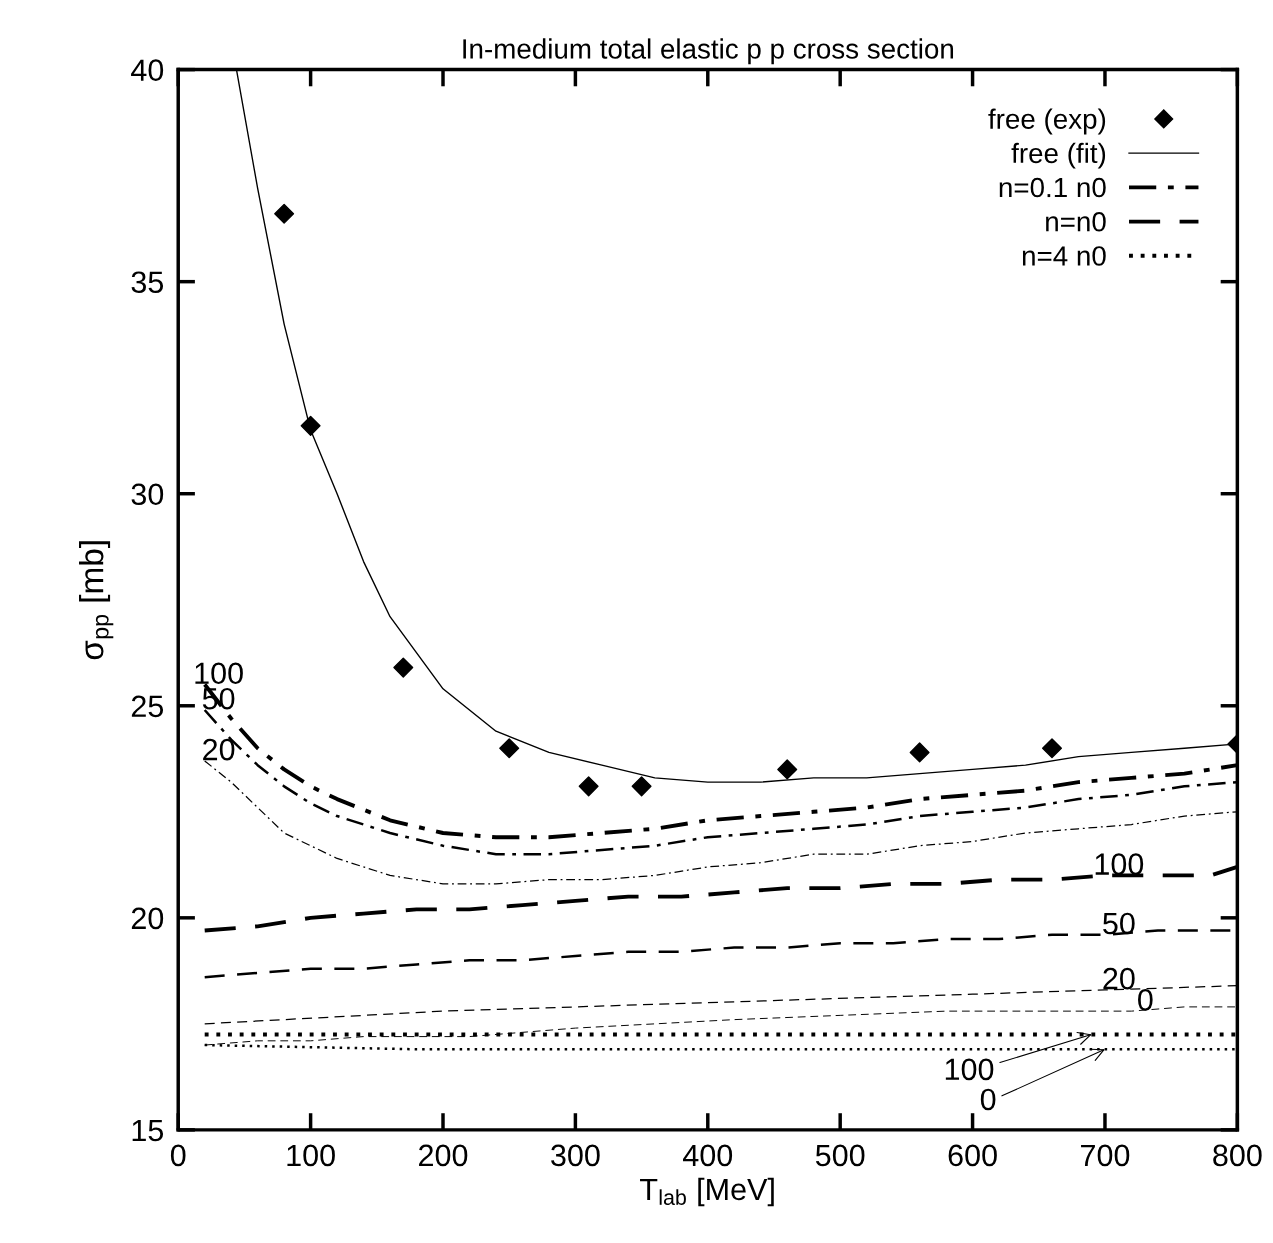 The image size is (1273, 1243). What do you see at coordinates (96, 600) in the screenshot?
I see `y-axis-title: σ$_{pp}$ [mb]` at bounding box center [96, 600].